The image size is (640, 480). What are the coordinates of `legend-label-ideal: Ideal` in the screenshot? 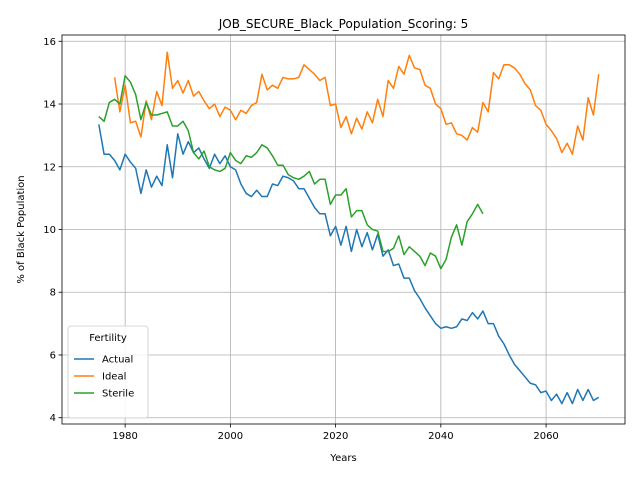 It's located at (114, 377).